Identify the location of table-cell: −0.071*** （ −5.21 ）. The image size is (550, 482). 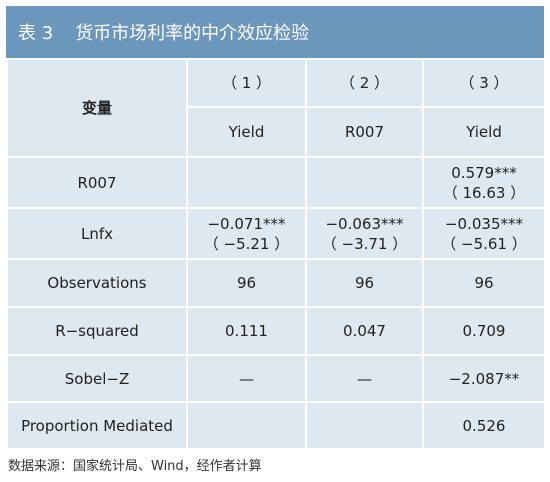
(246, 233).